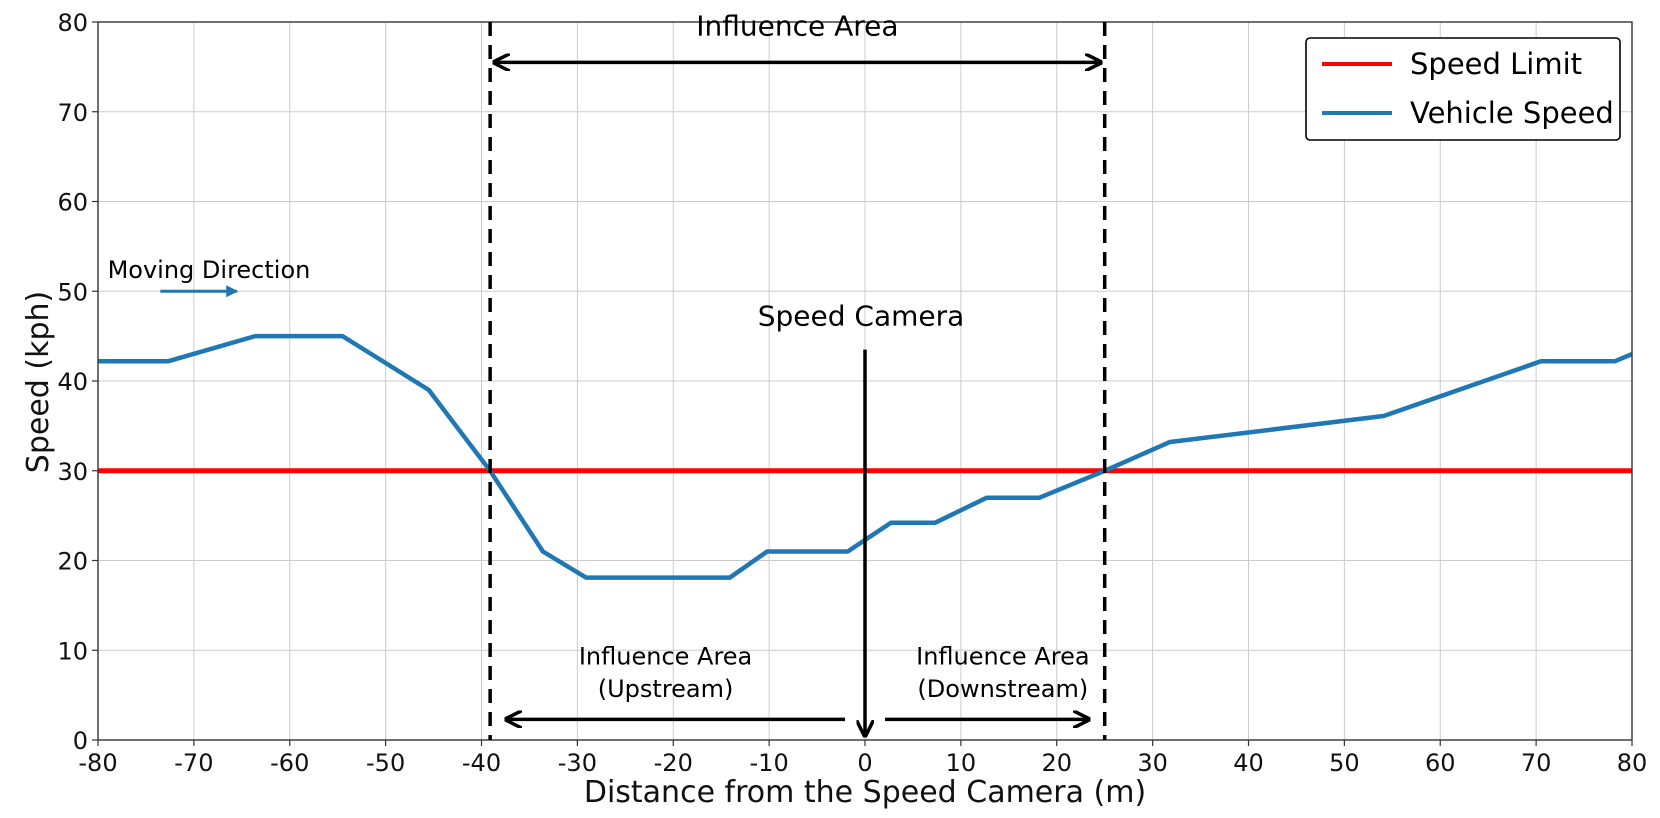  I want to click on y-tick-label: 70, so click(72, 113).